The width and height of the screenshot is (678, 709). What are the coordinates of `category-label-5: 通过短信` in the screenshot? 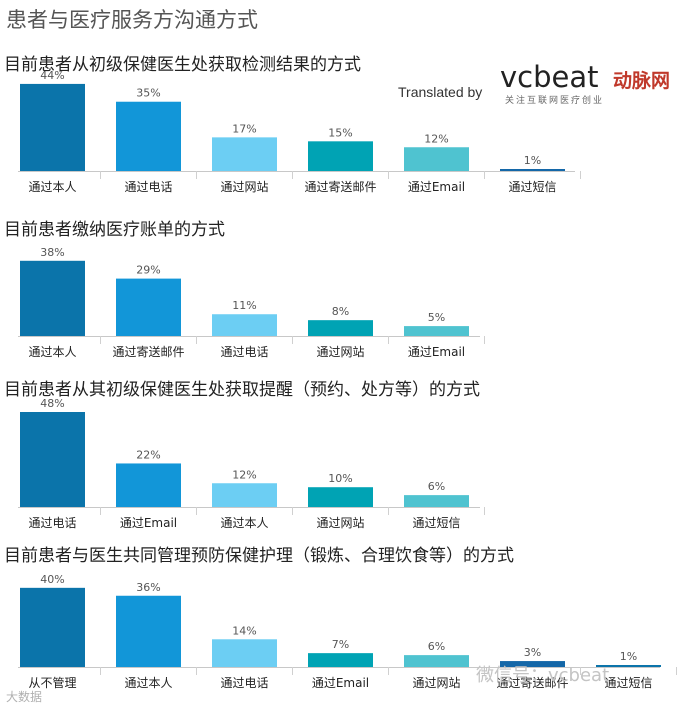 It's located at (436, 523).